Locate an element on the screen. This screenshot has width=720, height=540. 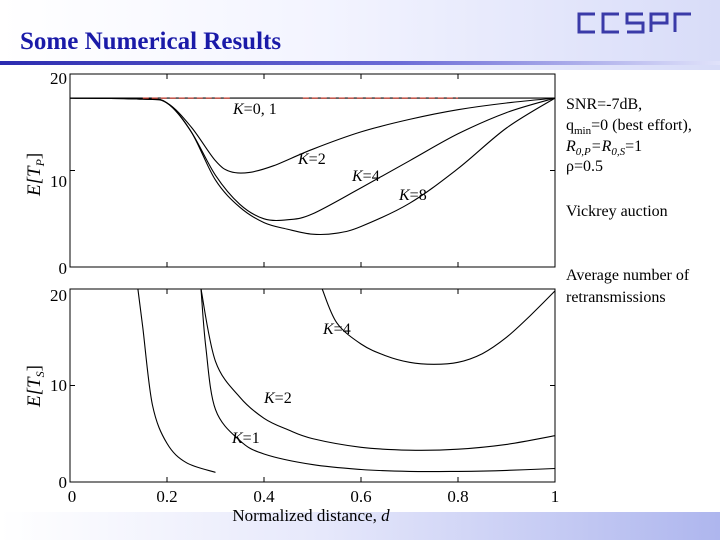
curve-label-k1: K=1 is located at coordinates (245, 438).